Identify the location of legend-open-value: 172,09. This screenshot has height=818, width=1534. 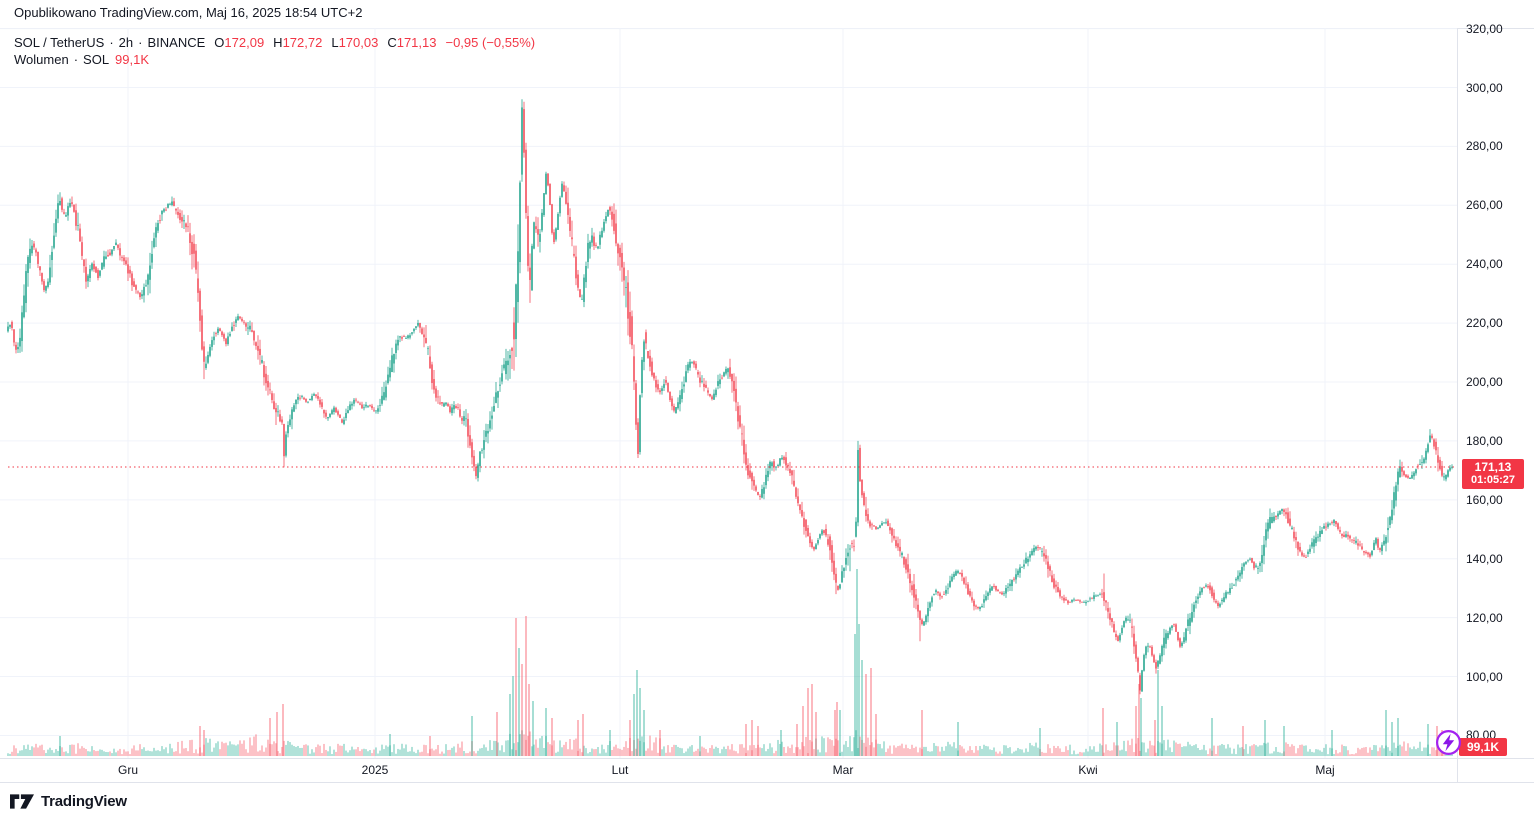
(244, 42).